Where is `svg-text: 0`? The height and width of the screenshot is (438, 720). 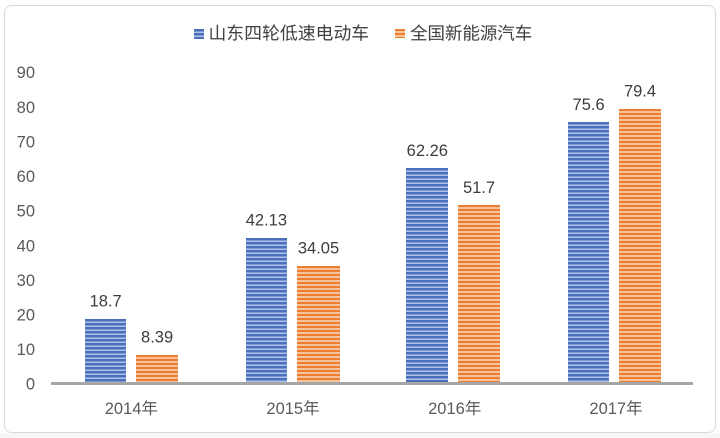 svg-text: 0 is located at coordinates (30, 385).